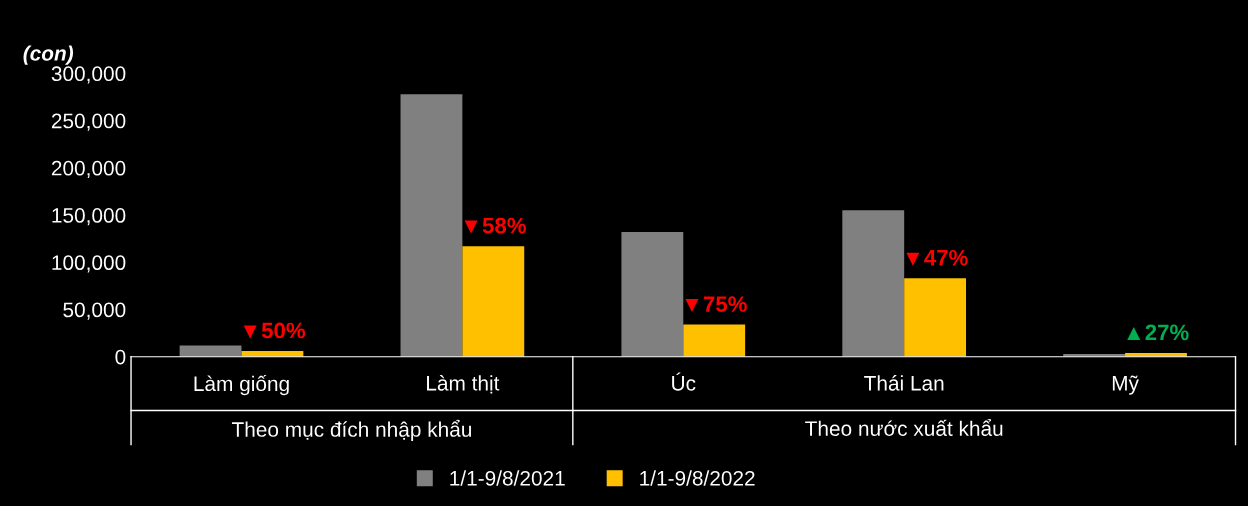  Describe the element at coordinates (88, 169) in the screenshot. I see `y-tick-label: 200,000` at that location.